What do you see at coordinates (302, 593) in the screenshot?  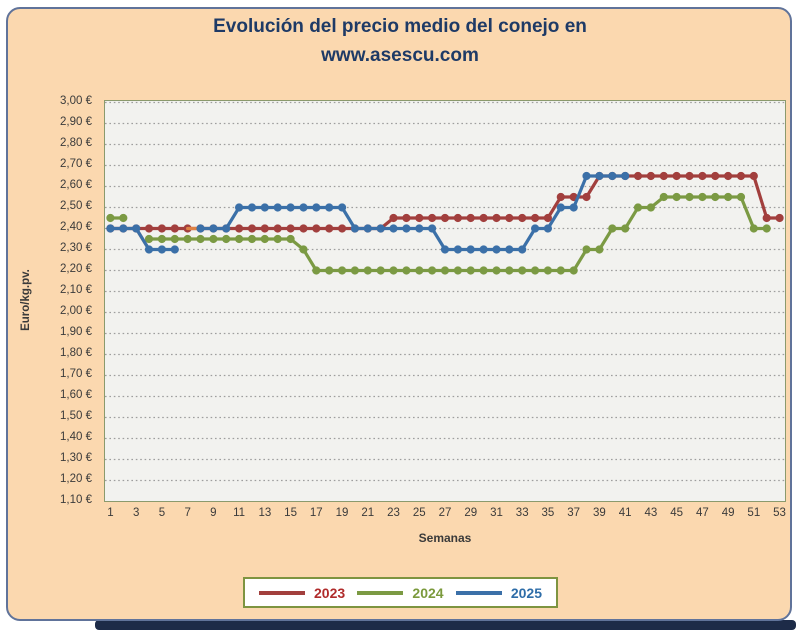 I see `legend-item-2023: 2023` at bounding box center [302, 593].